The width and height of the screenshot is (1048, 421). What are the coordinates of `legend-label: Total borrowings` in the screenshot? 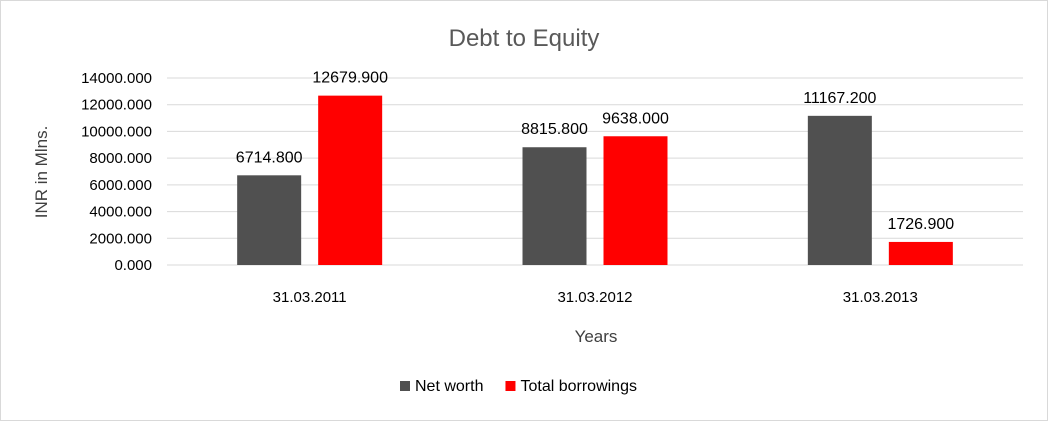 It's located at (578, 386).